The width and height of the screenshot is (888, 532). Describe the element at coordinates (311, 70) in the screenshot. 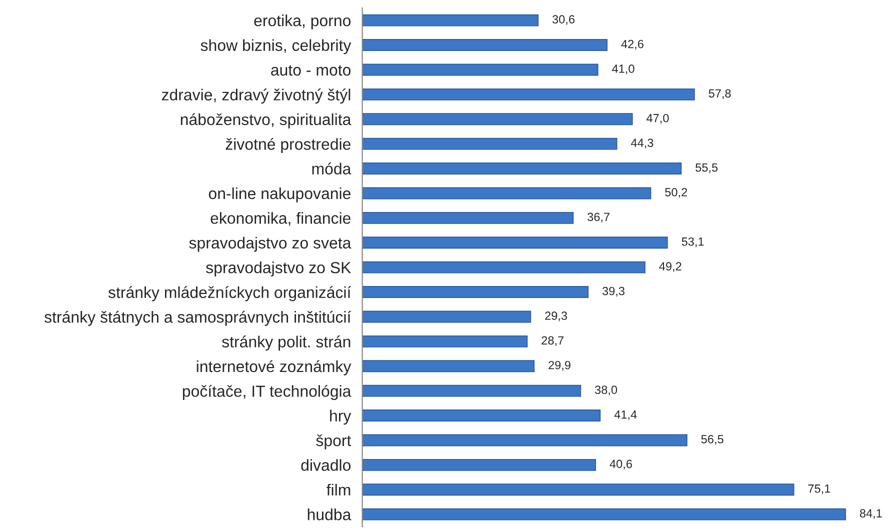

I see `y-tick-label: auto - moto` at that location.